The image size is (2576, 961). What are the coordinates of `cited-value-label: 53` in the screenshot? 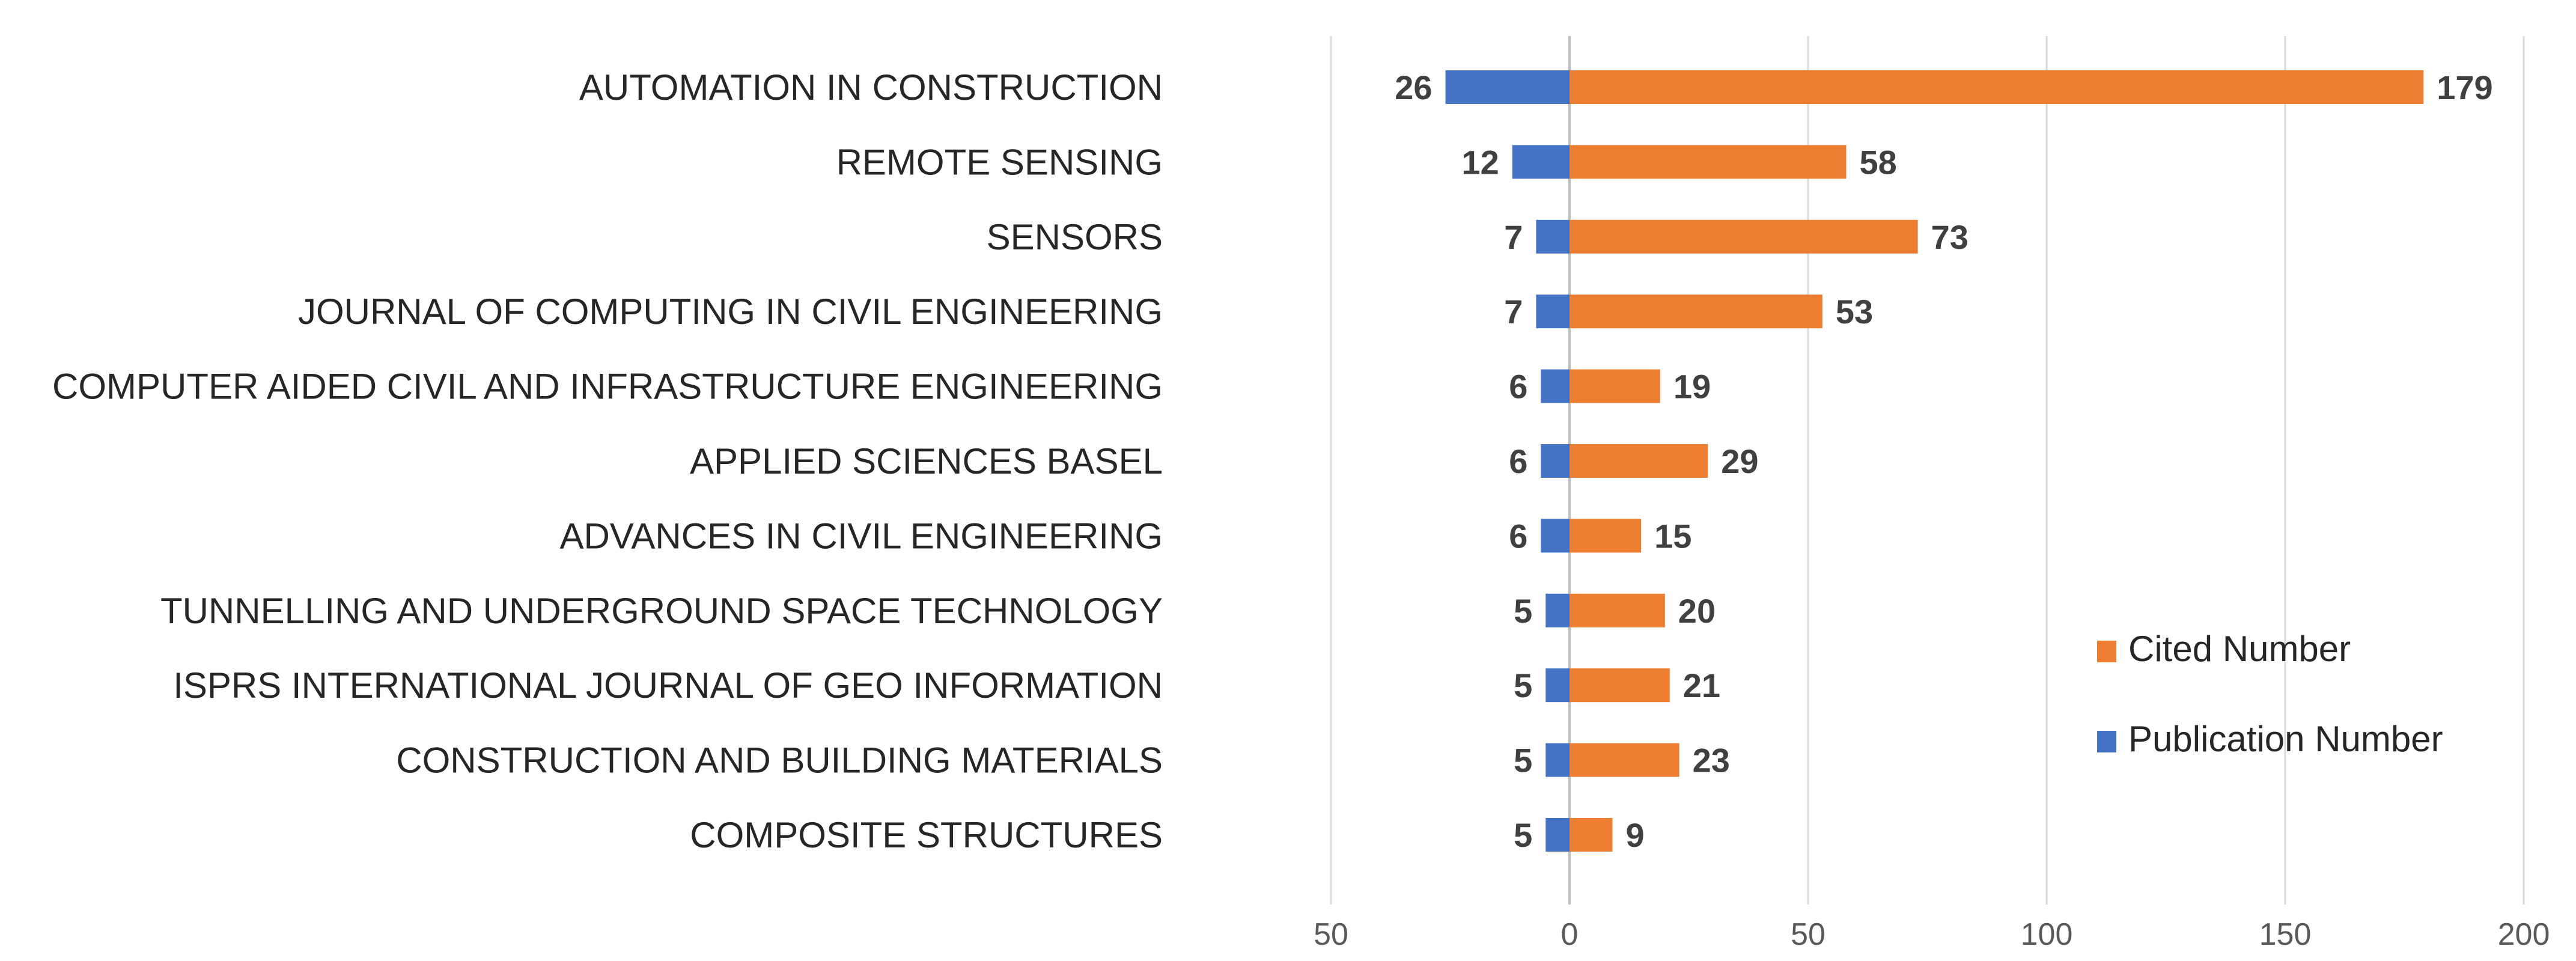 It's located at (1854, 312).